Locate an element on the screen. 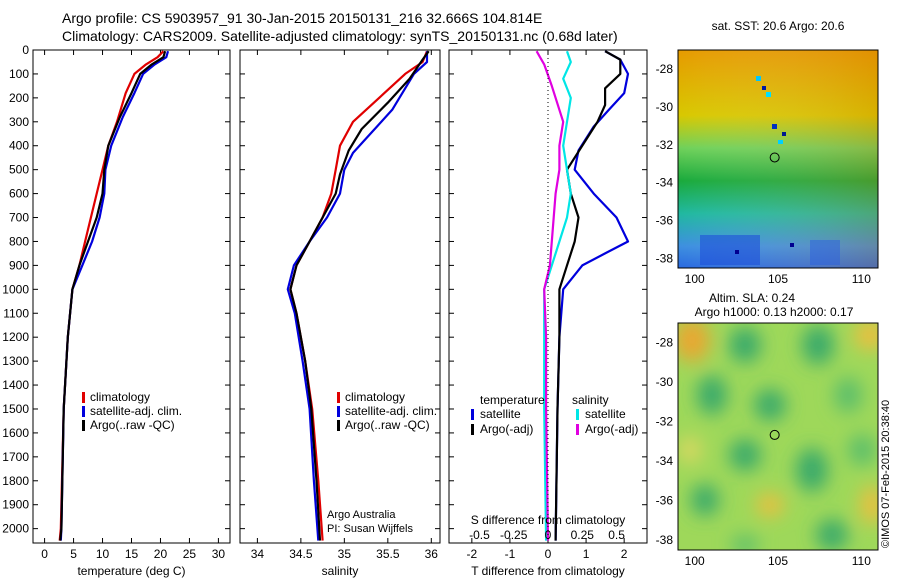 Image resolution: width=900 pixels, height=580 pixels. legend-label: satellite is located at coordinates (500, 414).